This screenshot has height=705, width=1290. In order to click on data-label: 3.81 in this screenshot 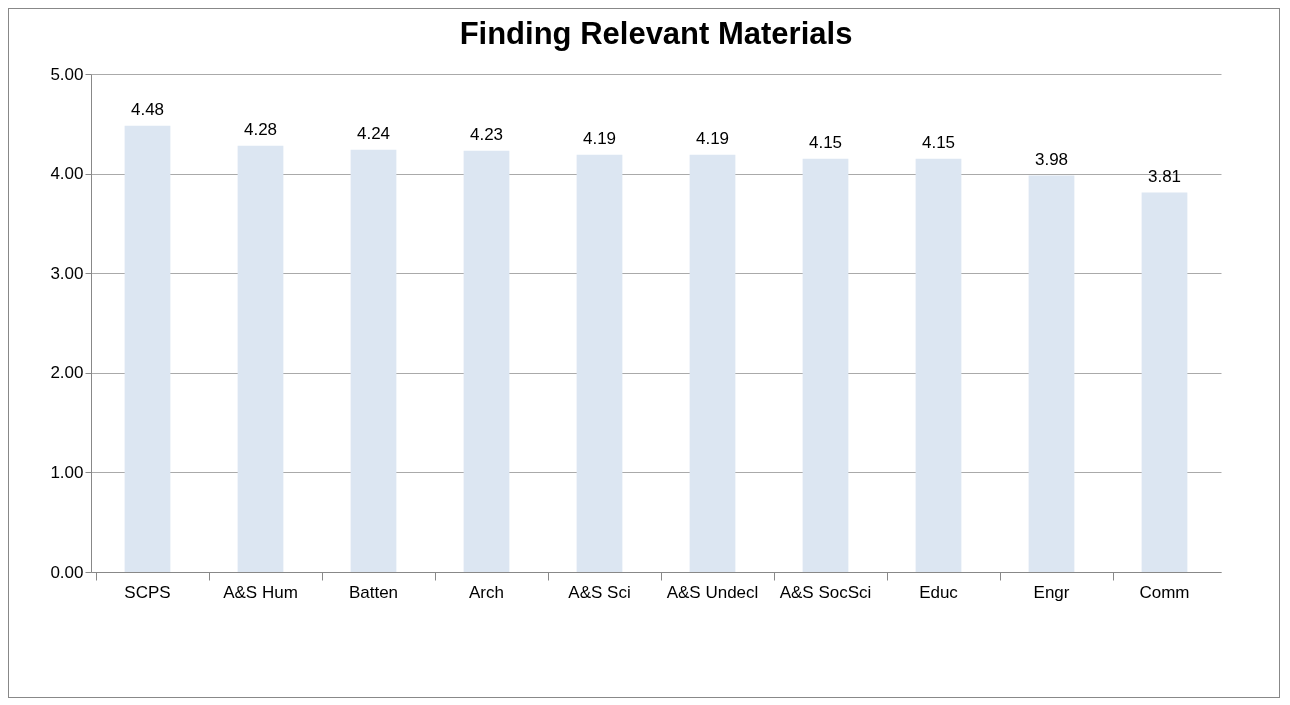, I will do `click(1164, 176)`.